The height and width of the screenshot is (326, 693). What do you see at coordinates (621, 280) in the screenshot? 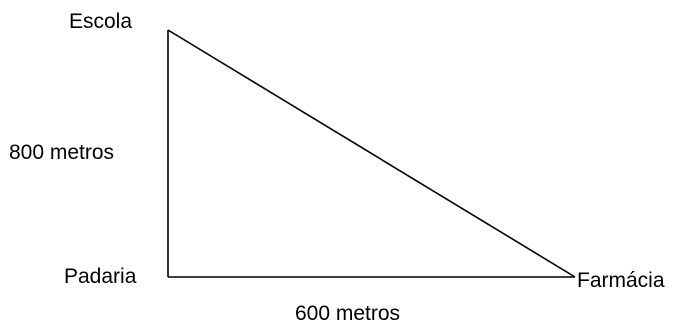
I see `vertex-label-farmacia: Farmácia` at bounding box center [621, 280].